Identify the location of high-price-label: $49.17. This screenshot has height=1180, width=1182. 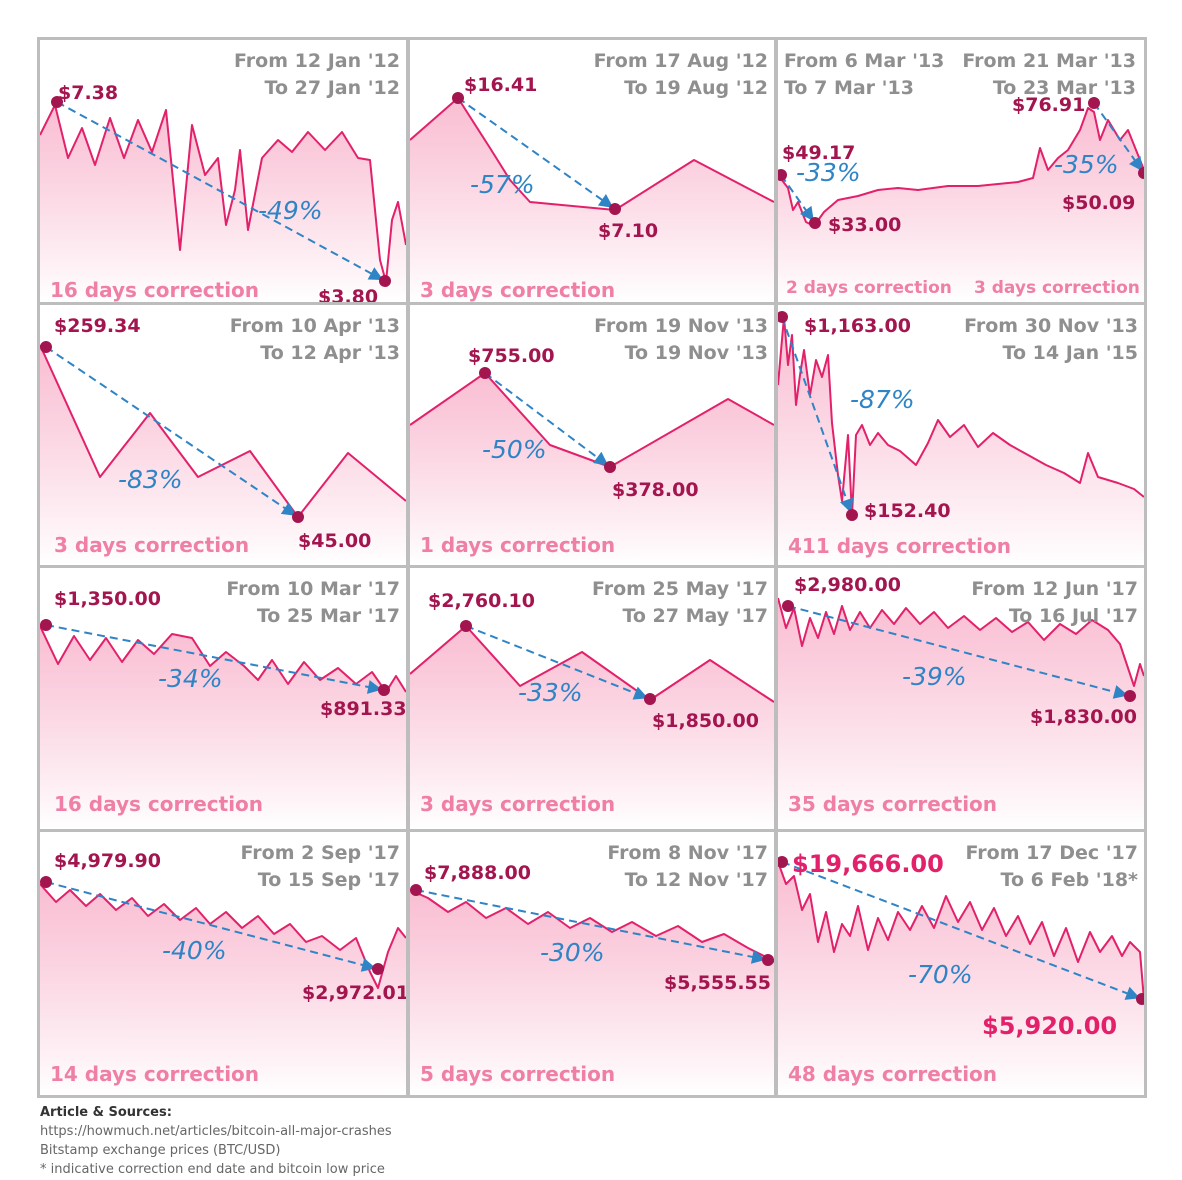
(819, 153).